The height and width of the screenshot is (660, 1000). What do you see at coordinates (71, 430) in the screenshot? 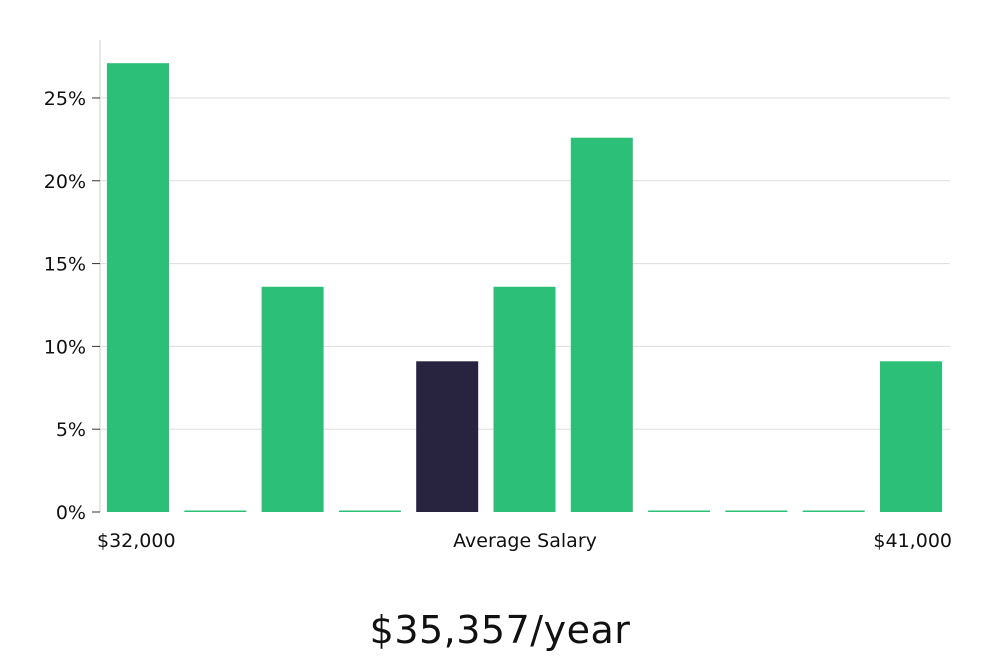
I see `y-tick-label: 5%` at bounding box center [71, 430].